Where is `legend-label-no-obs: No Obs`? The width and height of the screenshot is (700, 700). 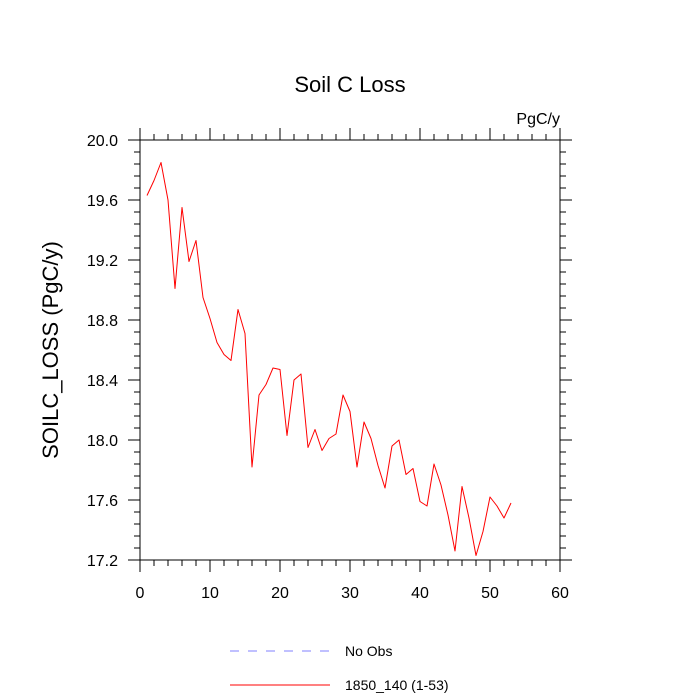
legend-label-no-obs: No Obs is located at coordinates (368, 651).